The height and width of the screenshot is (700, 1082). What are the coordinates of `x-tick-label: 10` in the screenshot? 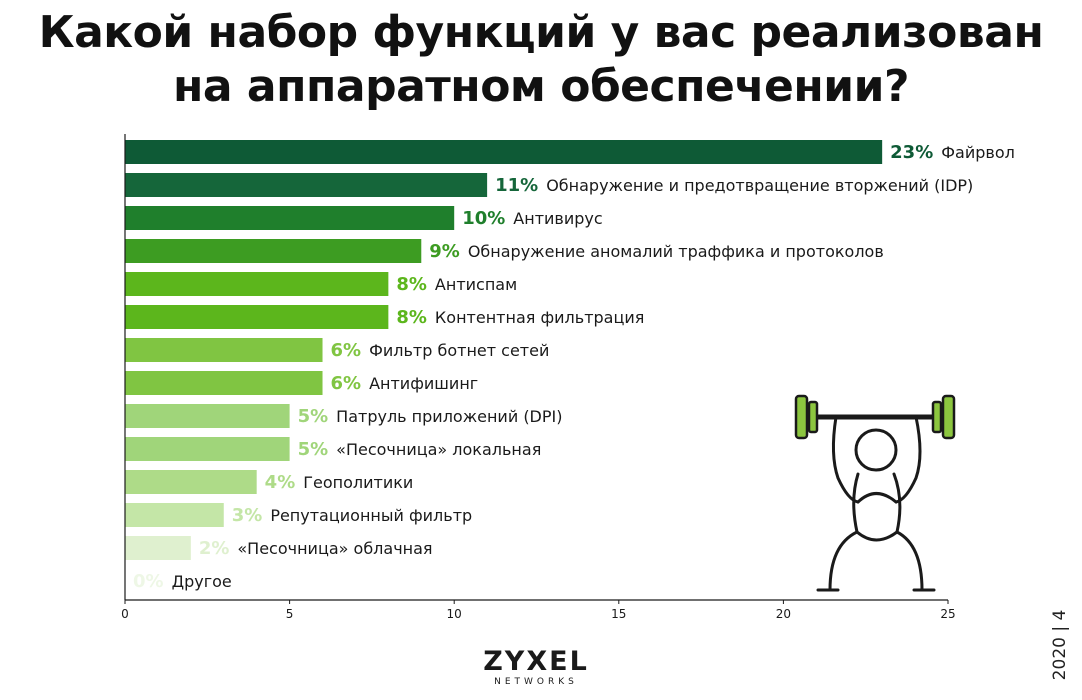 It's located at (454, 614).